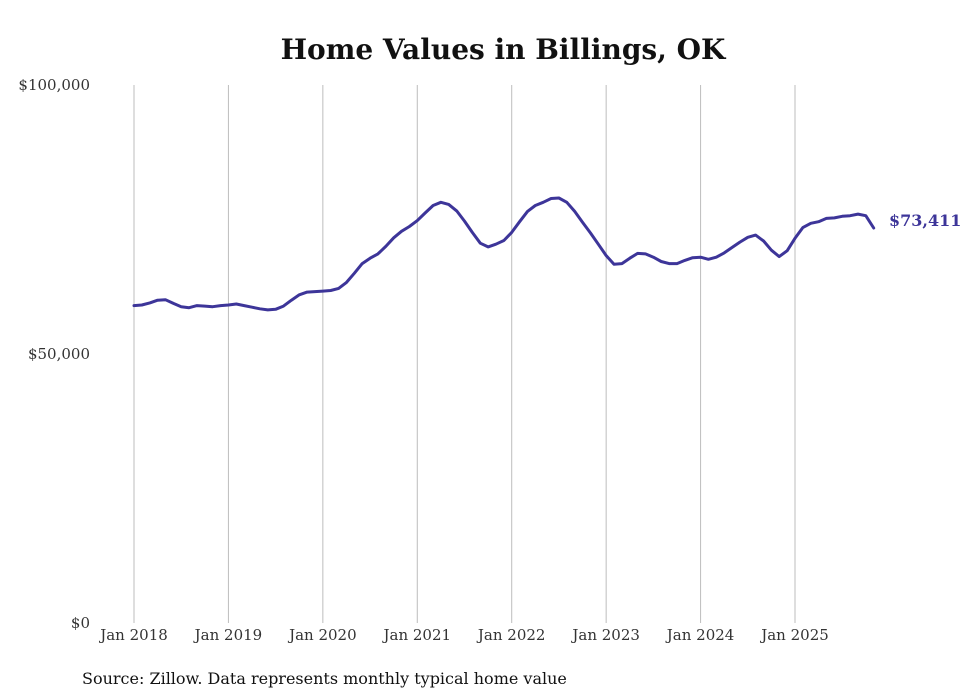  I want to click on x-tick-label-3: Jan 2021, so click(417, 635).